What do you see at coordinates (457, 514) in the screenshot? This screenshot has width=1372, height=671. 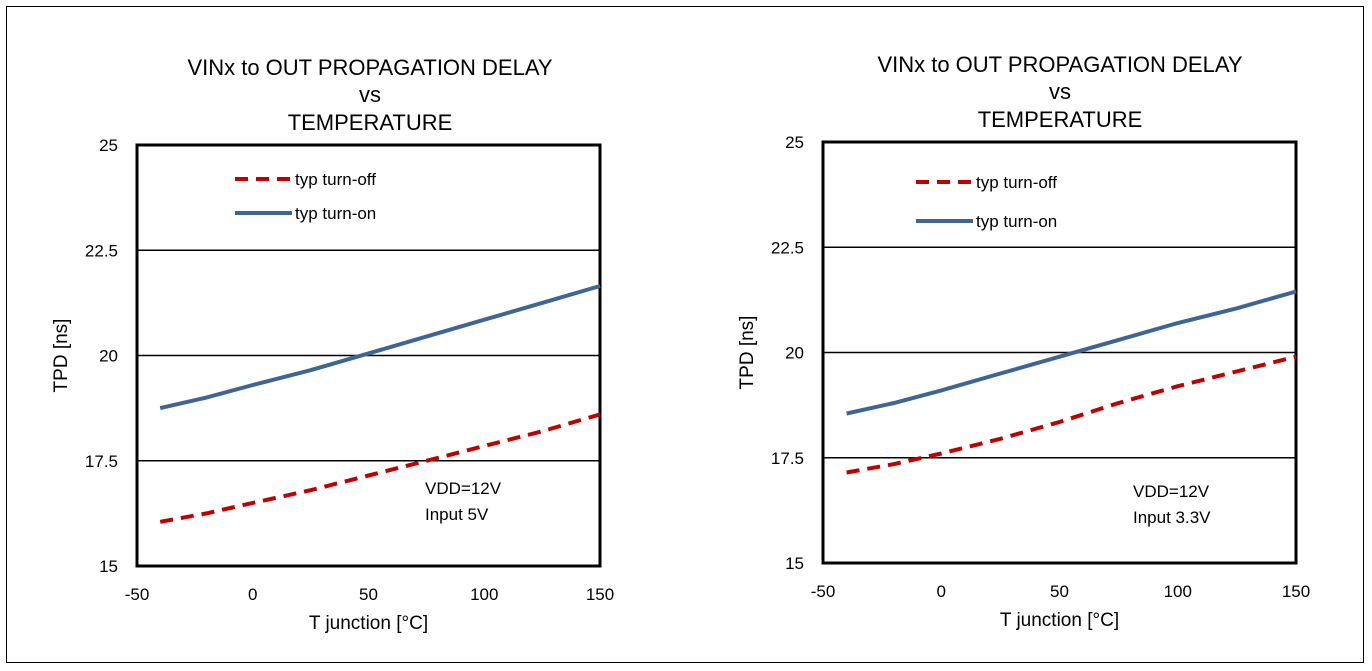 I see `annotation-text: Input 5V` at bounding box center [457, 514].